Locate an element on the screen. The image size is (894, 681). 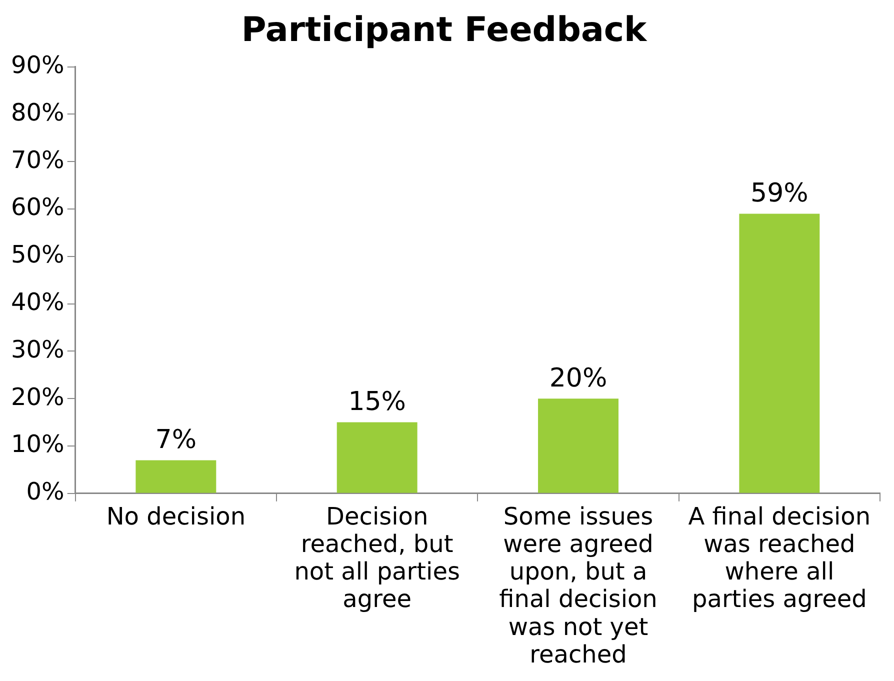
y-tick-label: 10% is located at coordinates (37, 444).